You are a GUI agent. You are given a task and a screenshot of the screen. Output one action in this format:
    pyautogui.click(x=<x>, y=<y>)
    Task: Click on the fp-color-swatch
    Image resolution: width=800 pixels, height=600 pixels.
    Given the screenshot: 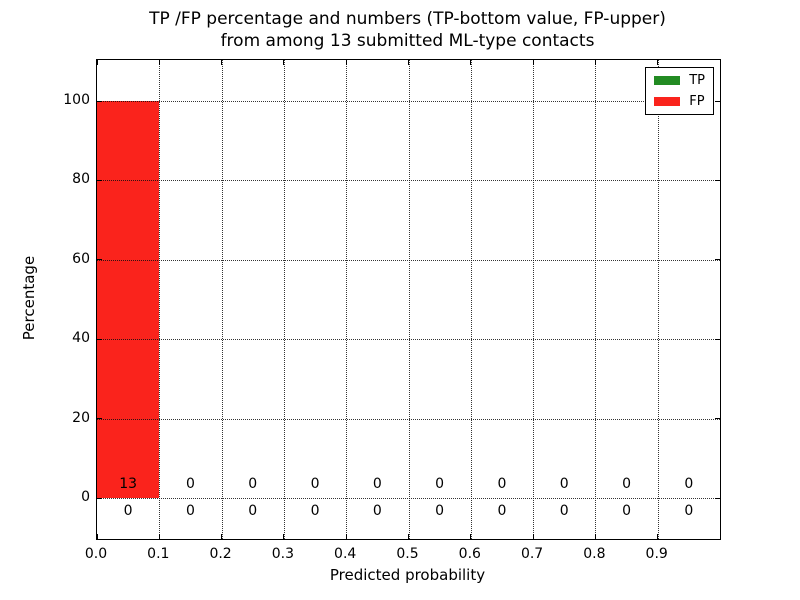 What is the action you would take?
    pyautogui.click(x=667, y=101)
    